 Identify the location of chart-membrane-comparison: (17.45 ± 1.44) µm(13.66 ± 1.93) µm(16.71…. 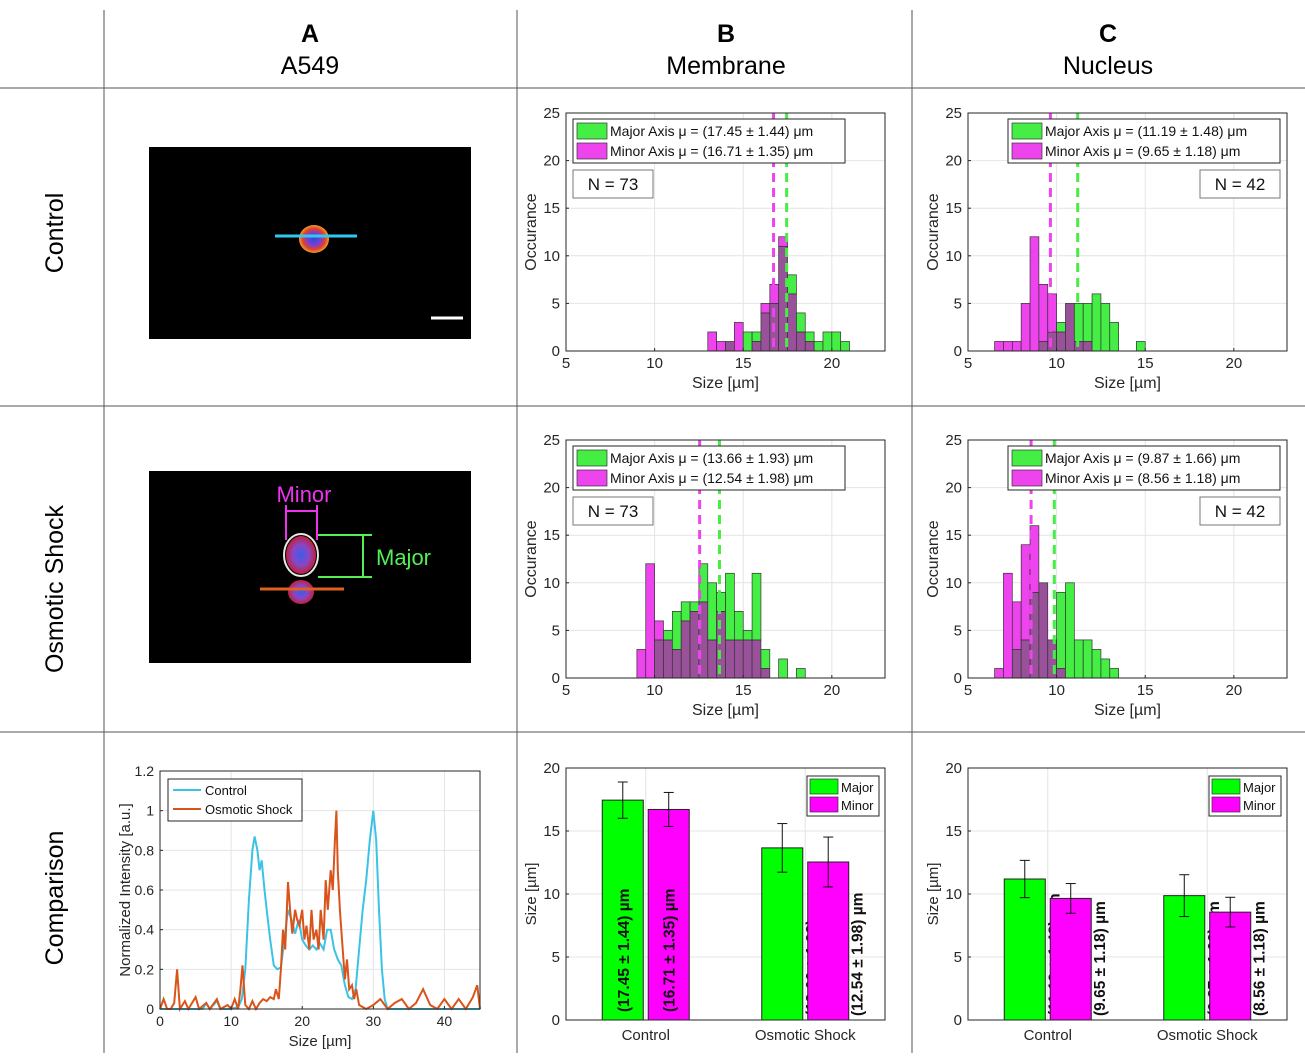
(704, 902).